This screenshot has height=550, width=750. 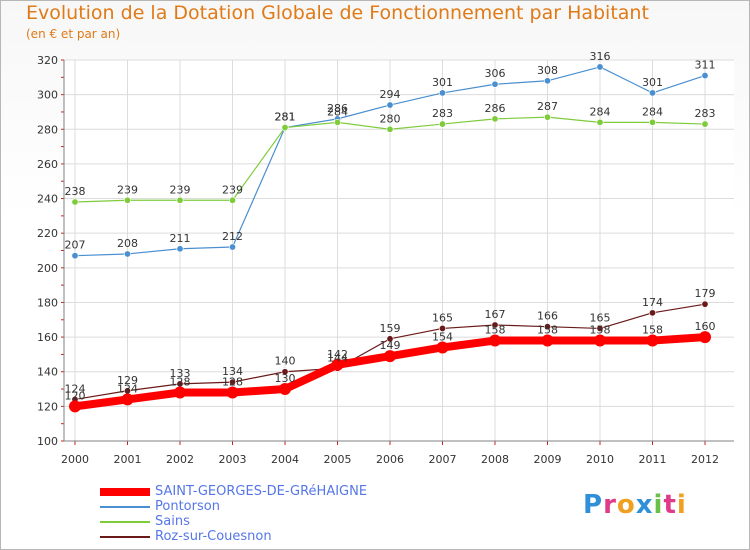 What do you see at coordinates (213, 536) in the screenshot?
I see `legend-label: Roz-sur-Couesnon` at bounding box center [213, 536].